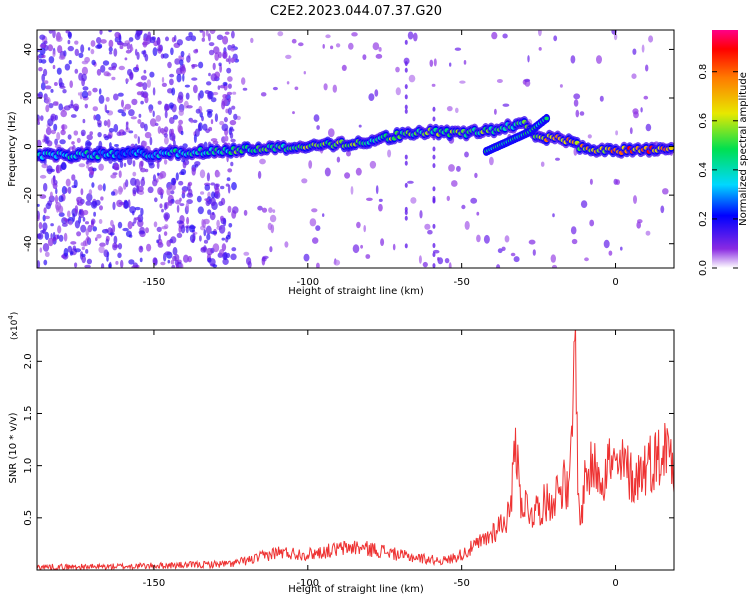 The height and width of the screenshot is (600, 750). I want to click on y-tick-label: -20, so click(28, 195).